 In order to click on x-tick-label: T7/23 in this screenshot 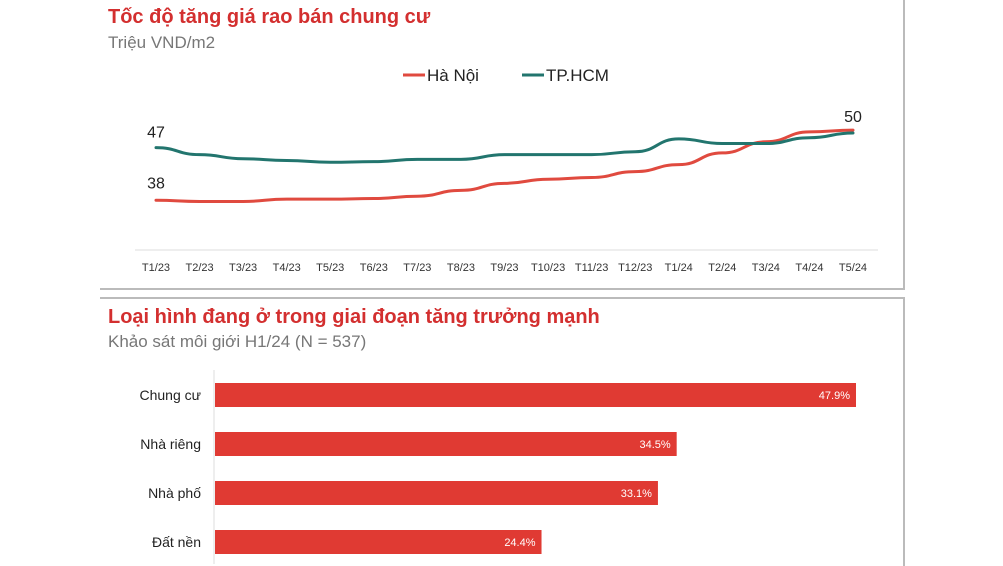, I will do `click(417, 268)`.